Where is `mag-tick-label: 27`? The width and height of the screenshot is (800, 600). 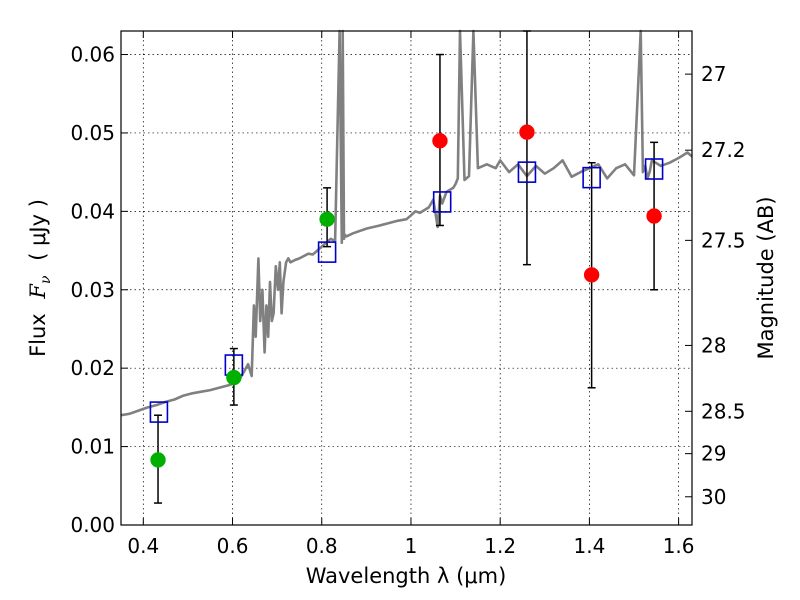 mag-tick-label: 27 is located at coordinates (713, 74).